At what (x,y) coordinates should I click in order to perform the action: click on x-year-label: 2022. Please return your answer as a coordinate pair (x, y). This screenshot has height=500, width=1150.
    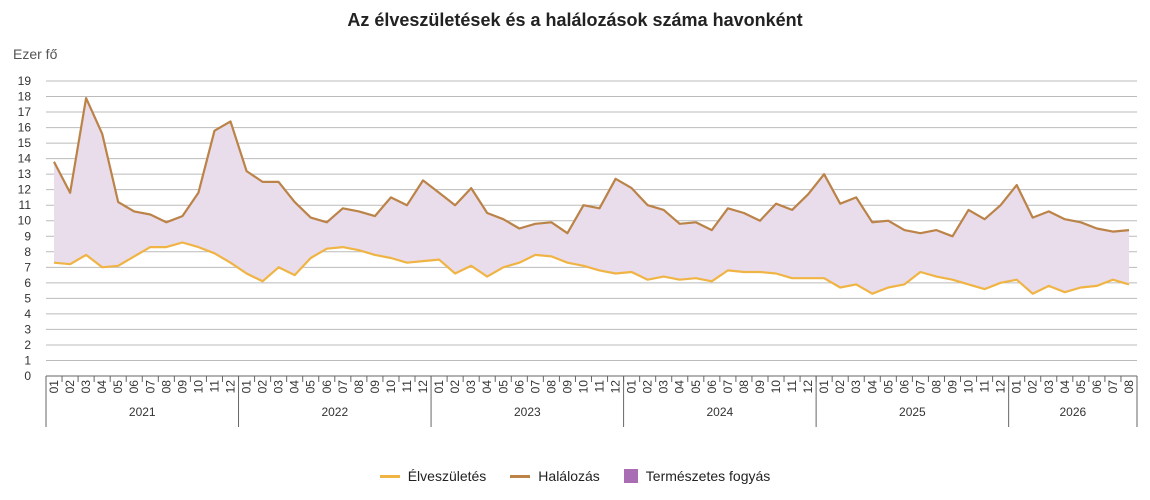
    Looking at the image, I should click on (334, 412).